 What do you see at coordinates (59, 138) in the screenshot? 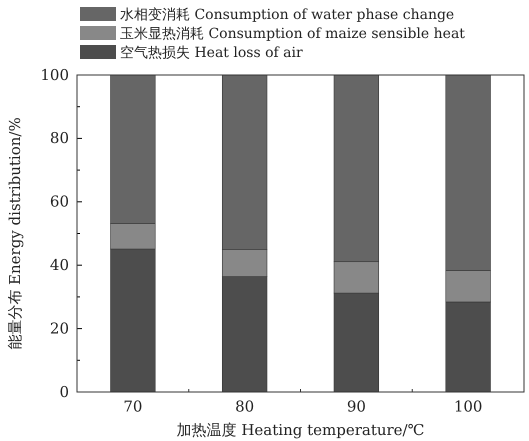
I see `y-tick-label: 80` at bounding box center [59, 138].